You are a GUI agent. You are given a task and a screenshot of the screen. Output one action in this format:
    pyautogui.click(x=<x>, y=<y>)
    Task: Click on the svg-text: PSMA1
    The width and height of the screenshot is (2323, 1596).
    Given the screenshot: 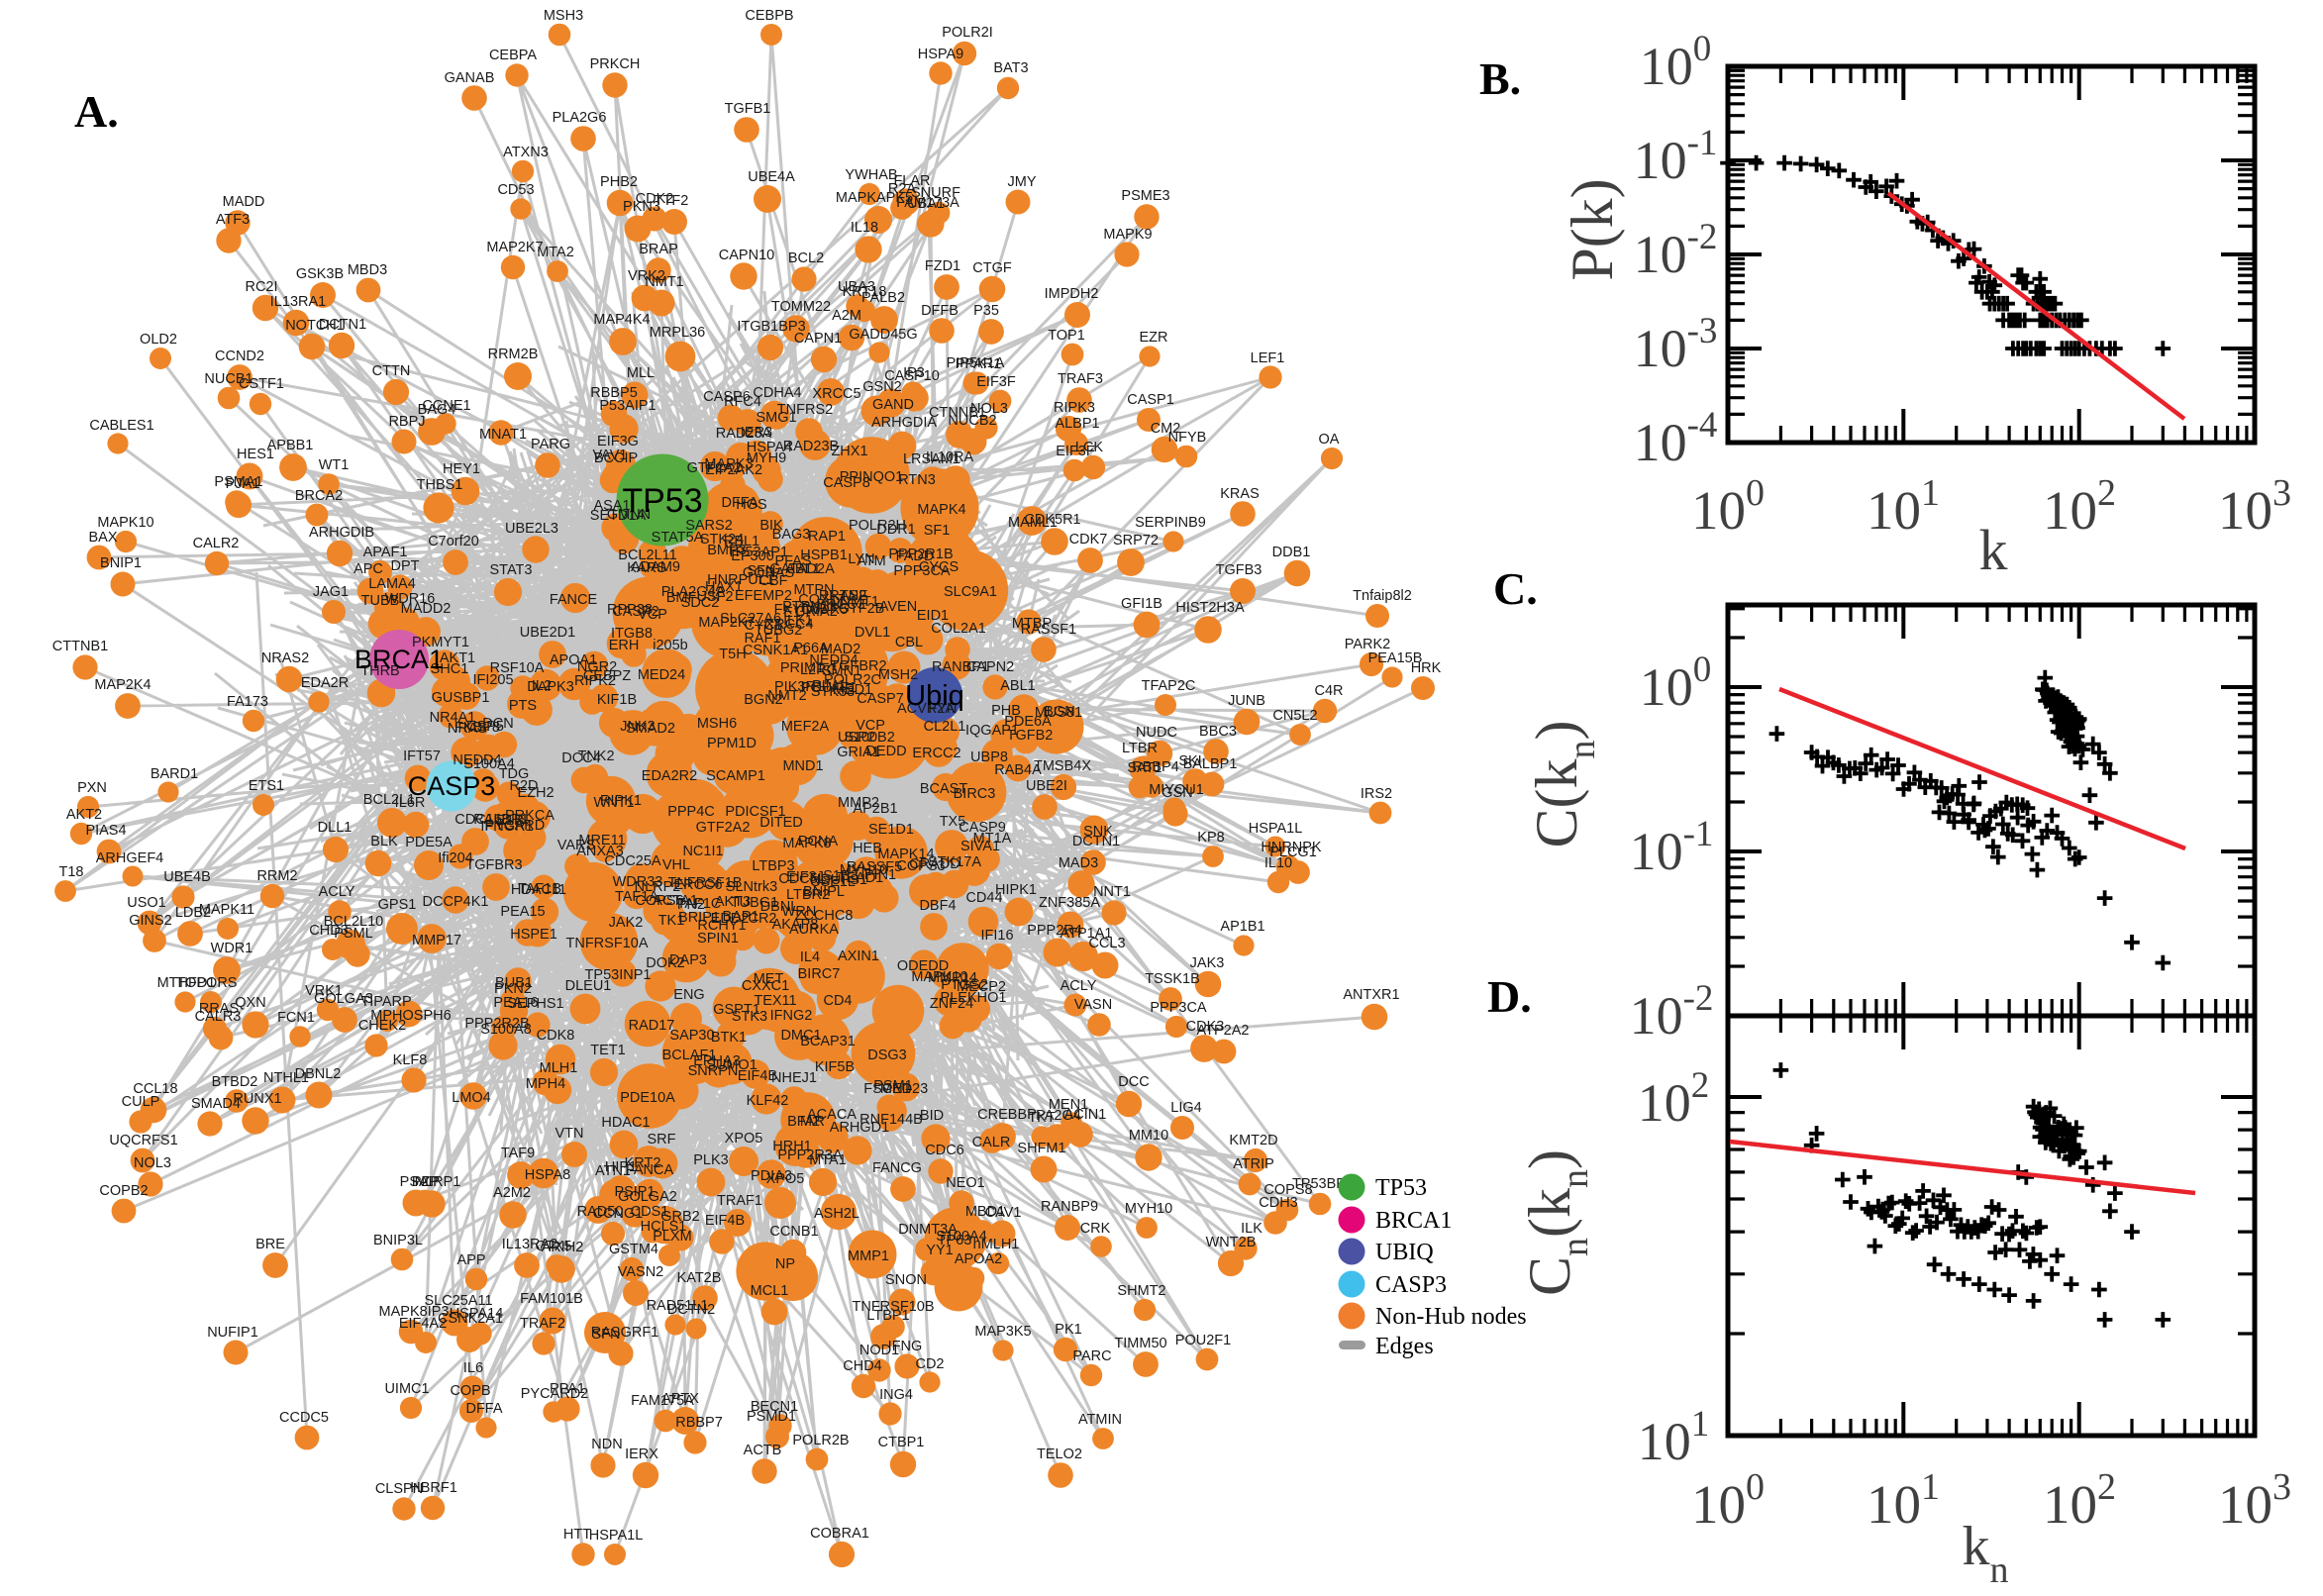 What is the action you would take?
    pyautogui.click(x=238, y=482)
    